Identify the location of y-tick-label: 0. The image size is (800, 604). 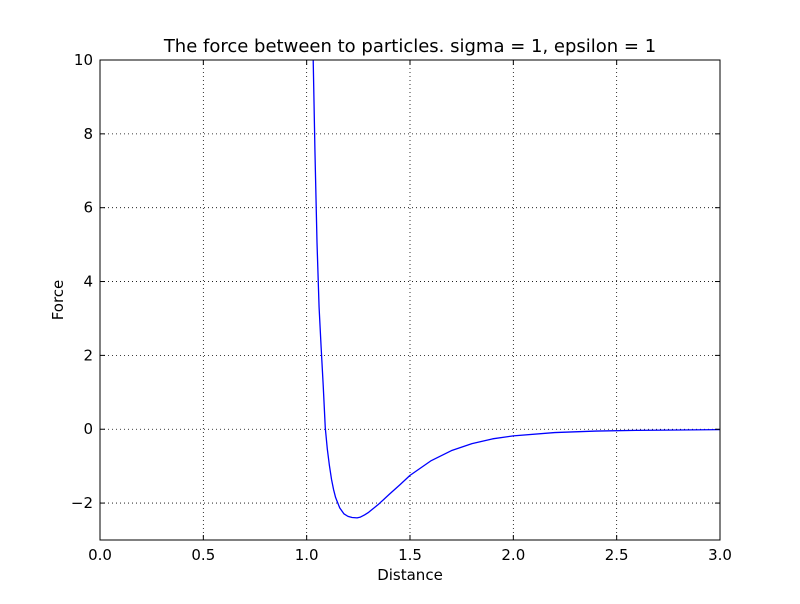
(88, 429).